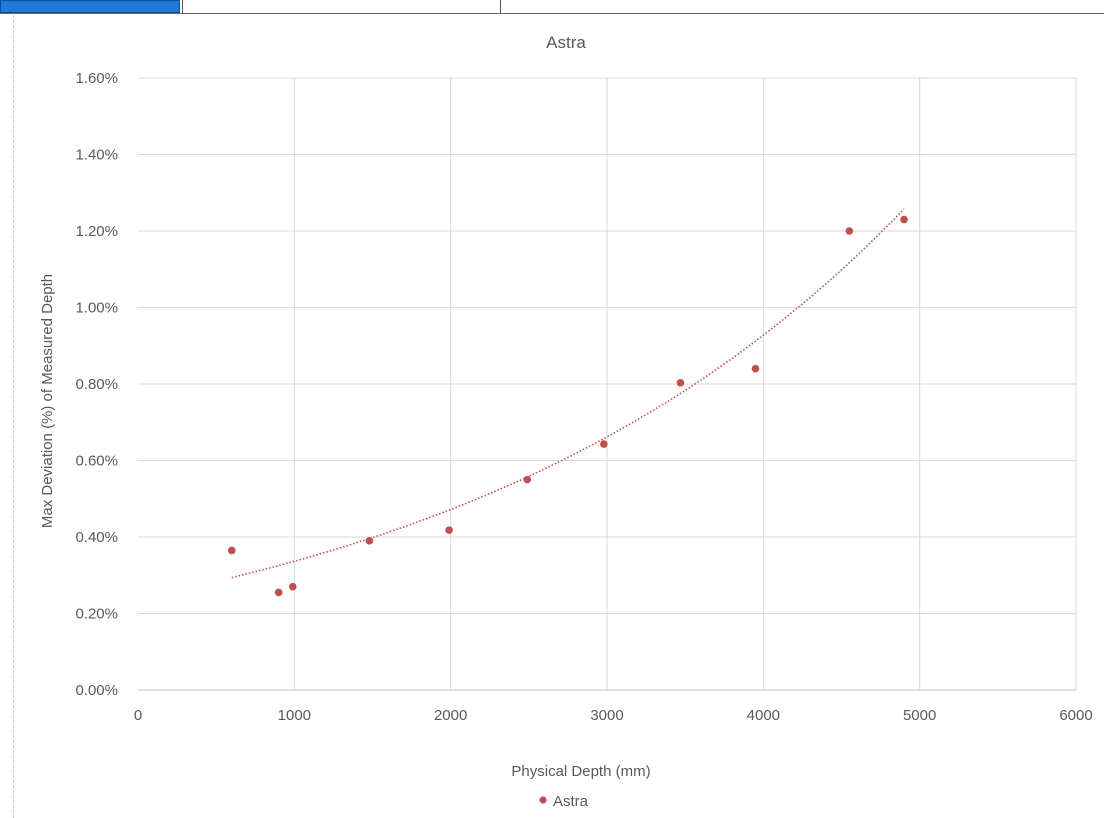 The height and width of the screenshot is (818, 1104). What do you see at coordinates (552, 7) in the screenshot?
I see `spreadsheet-header-strip` at bounding box center [552, 7].